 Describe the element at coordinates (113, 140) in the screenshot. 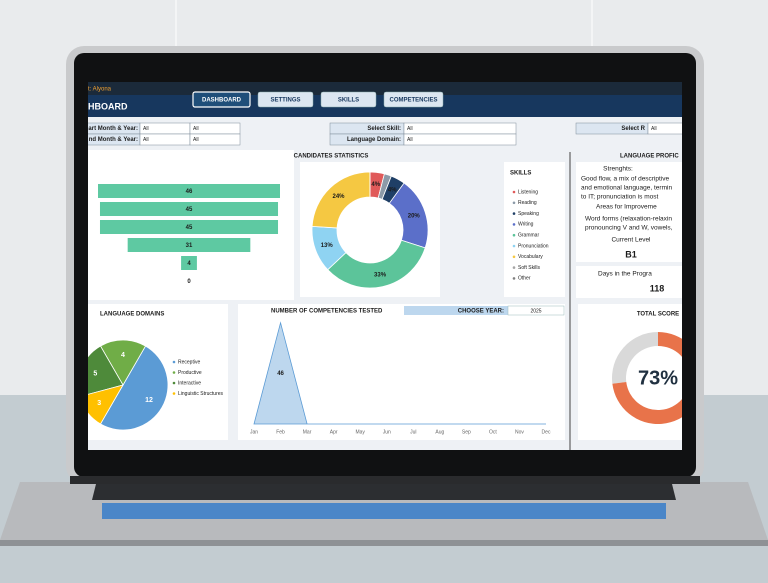

I see `filter-label: nd Month & Year:` at that location.